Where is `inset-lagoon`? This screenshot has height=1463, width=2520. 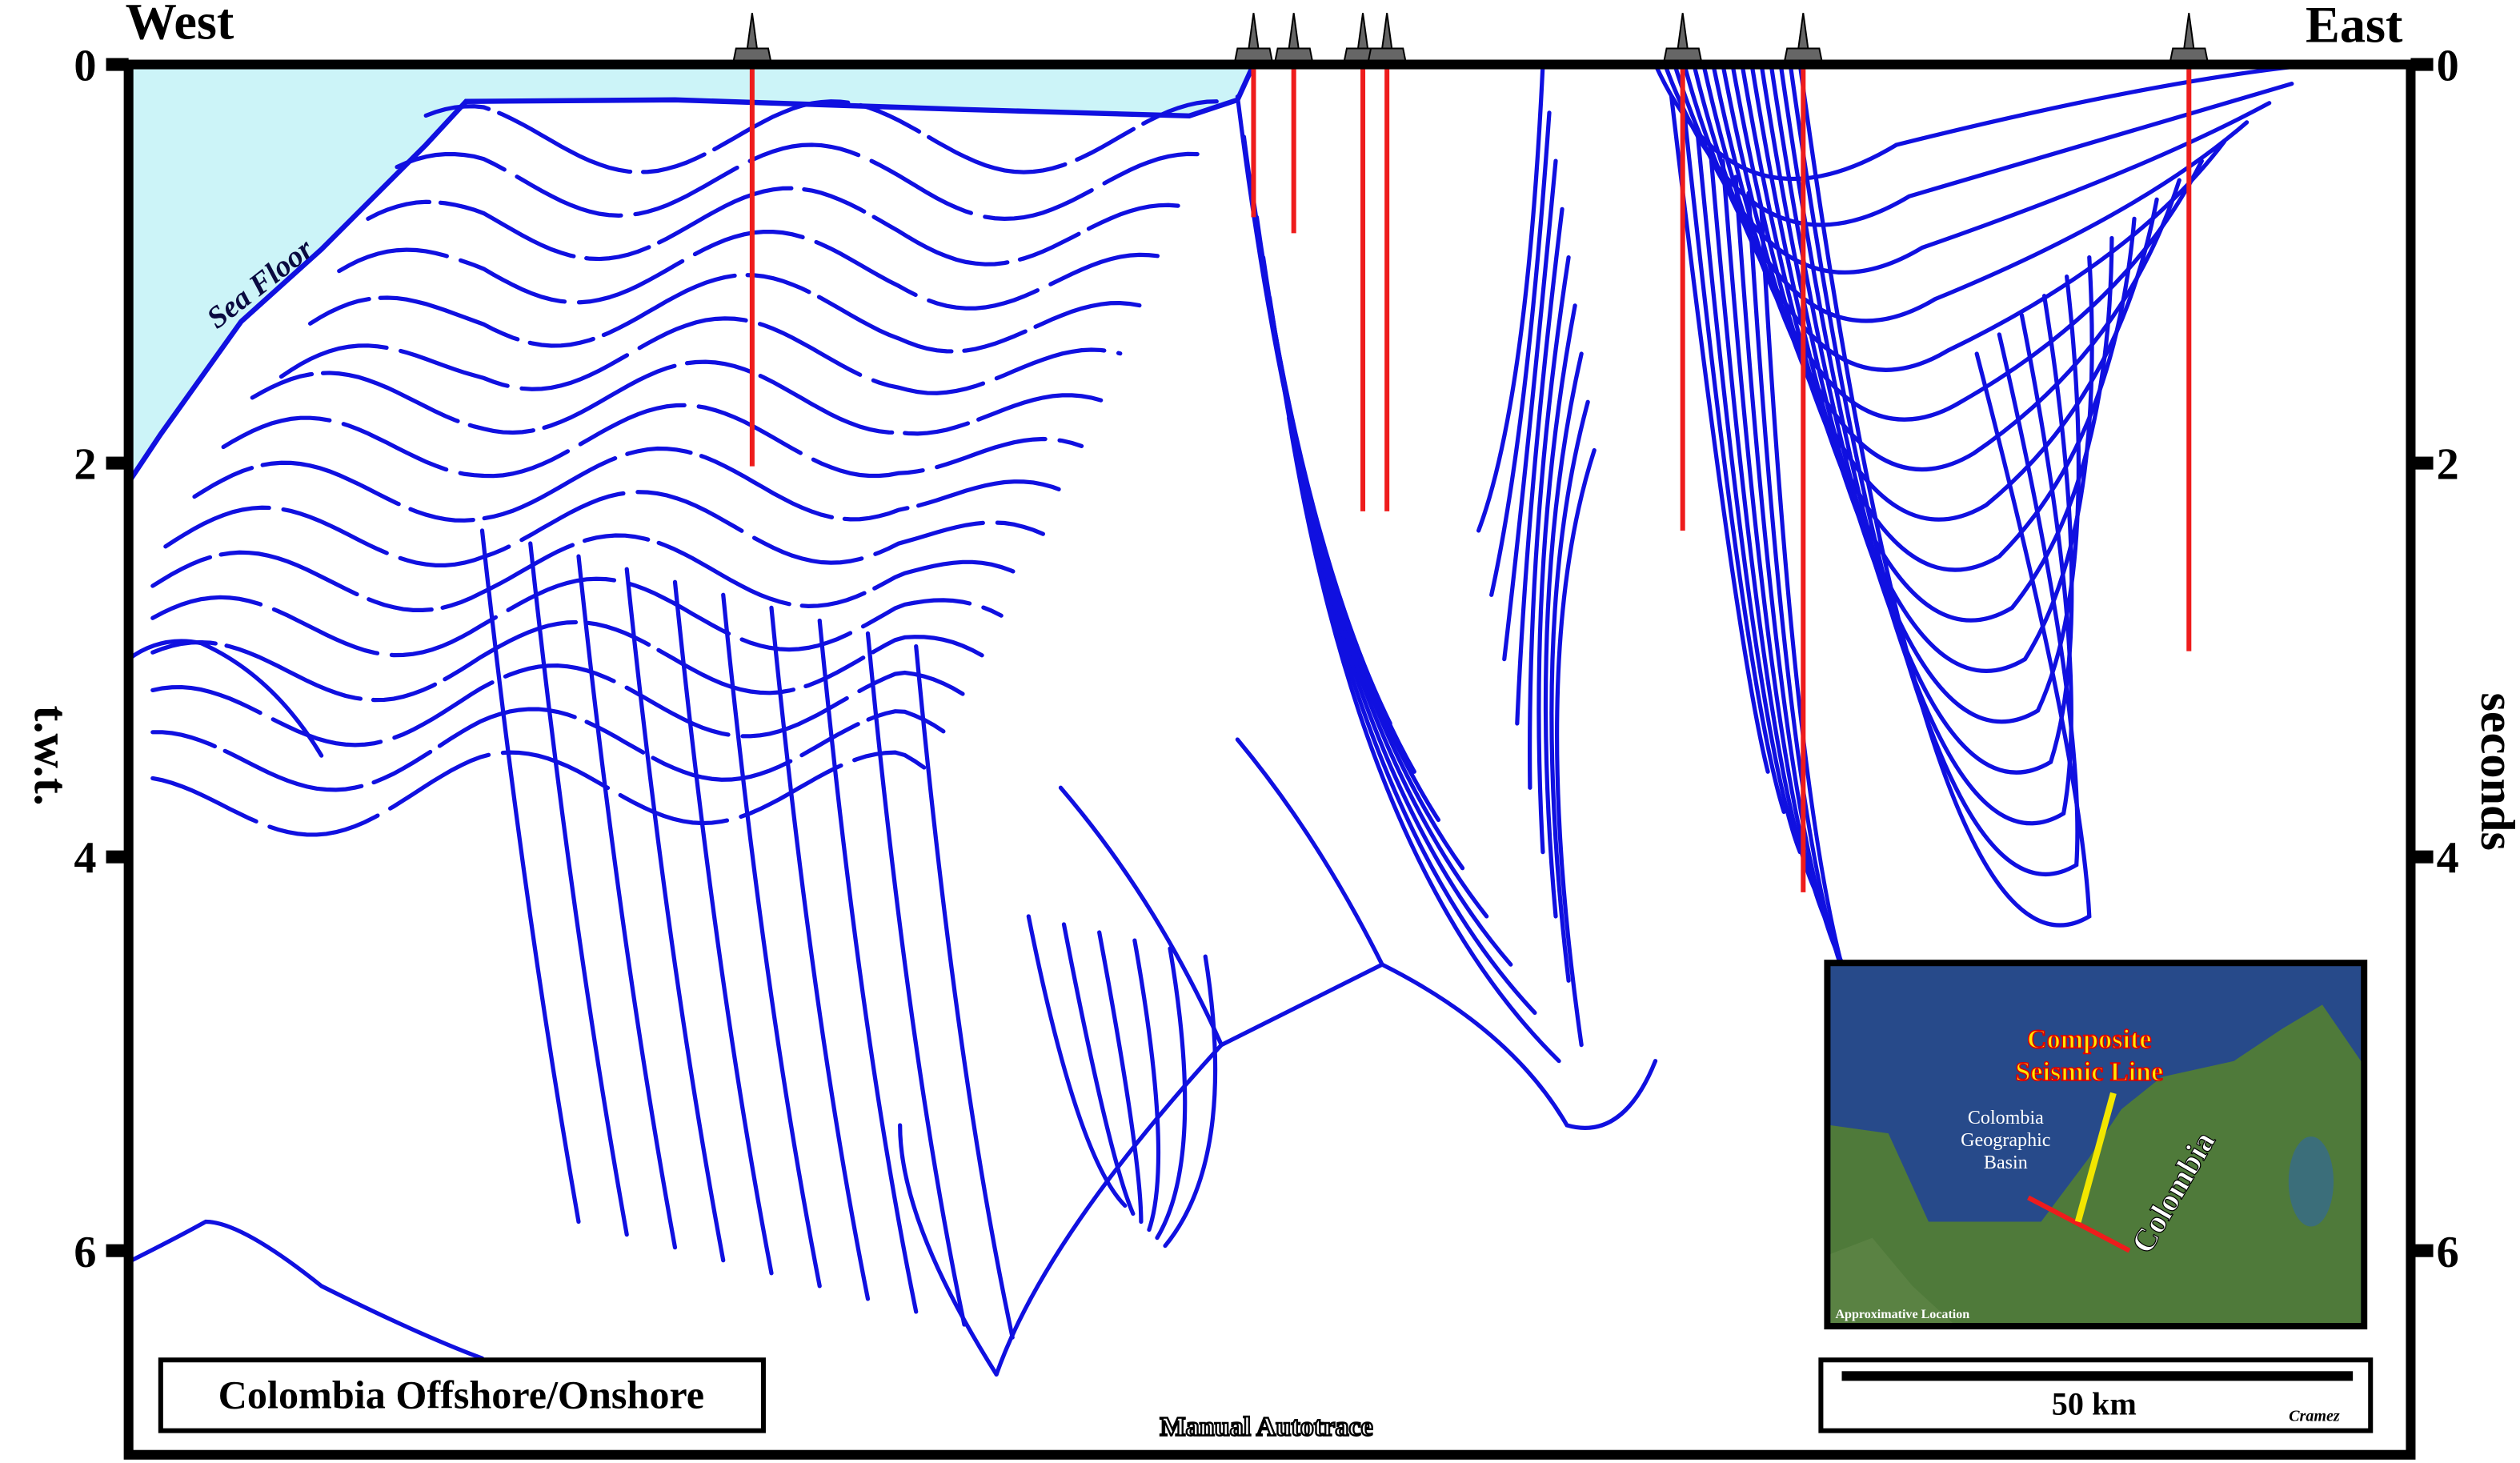 inset-lagoon is located at coordinates (2311, 1181).